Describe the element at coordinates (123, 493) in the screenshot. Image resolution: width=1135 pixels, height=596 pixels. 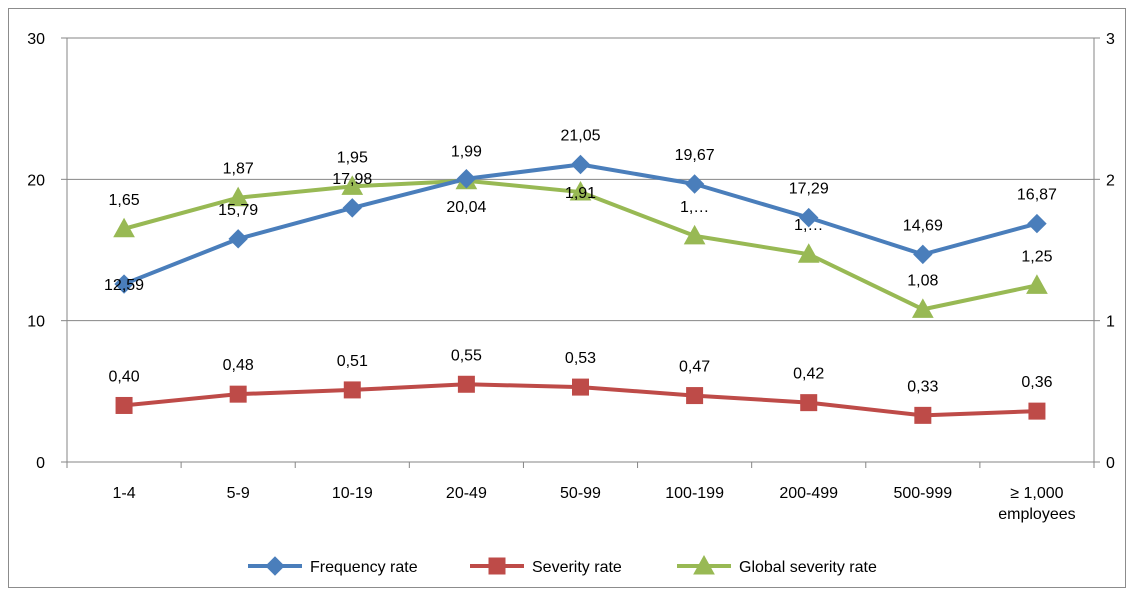
I see `x-tick-label: 1-4` at that location.